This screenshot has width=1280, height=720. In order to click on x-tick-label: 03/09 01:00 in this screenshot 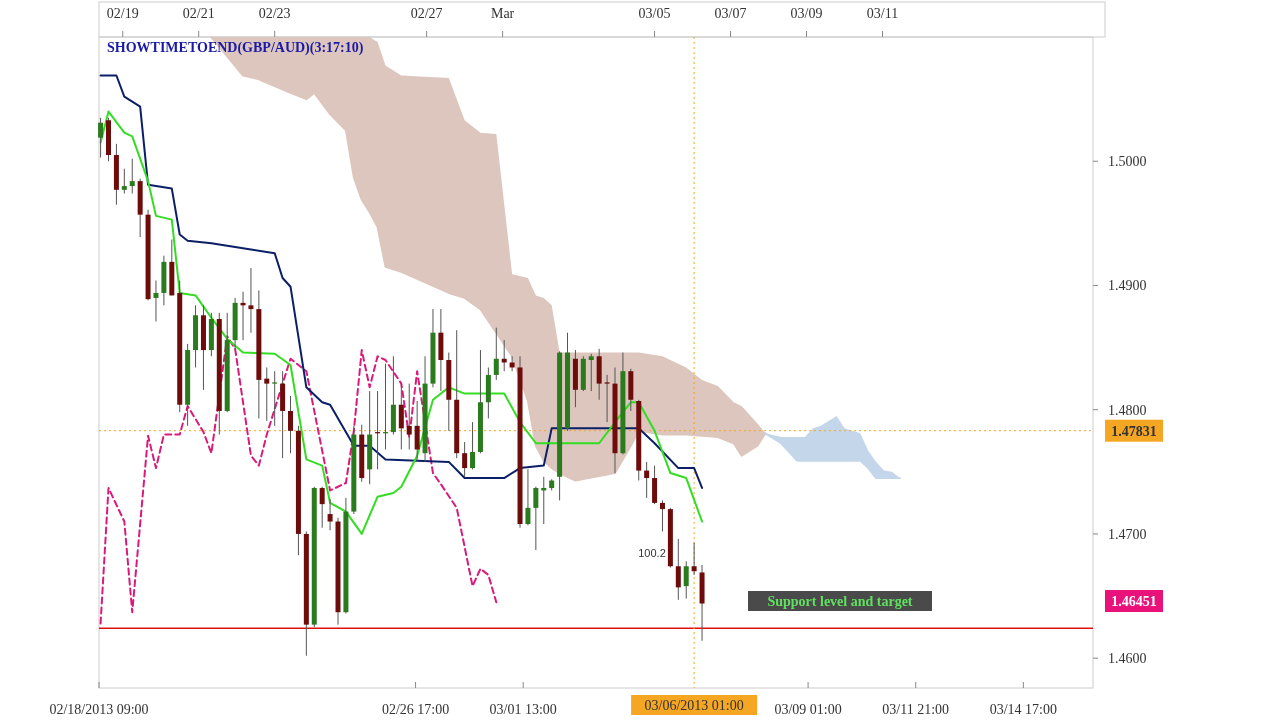, I will do `click(808, 709)`.